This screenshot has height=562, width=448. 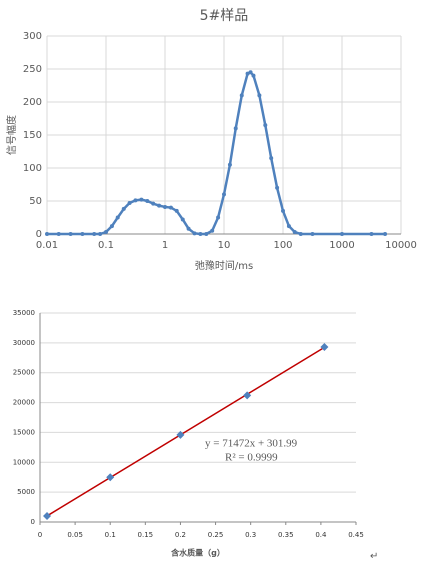 What do you see at coordinates (146, 535) in the screenshot?
I see `x-tick-label: 0.15` at bounding box center [146, 535].